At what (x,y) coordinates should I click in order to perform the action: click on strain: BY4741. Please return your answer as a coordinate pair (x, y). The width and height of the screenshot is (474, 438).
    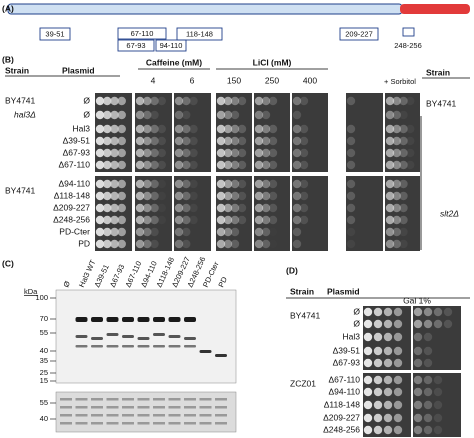
    Looking at the image, I should click on (20, 100).